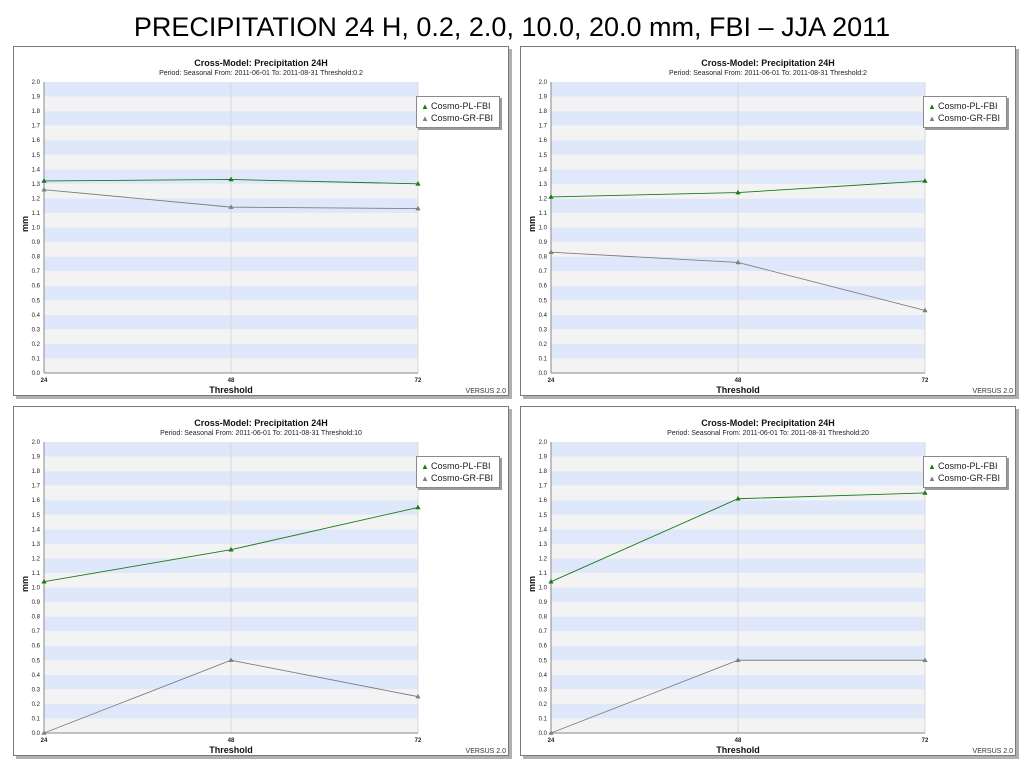 The width and height of the screenshot is (1024, 768). I want to click on y-tick-label: 0.8, so click(36, 258).